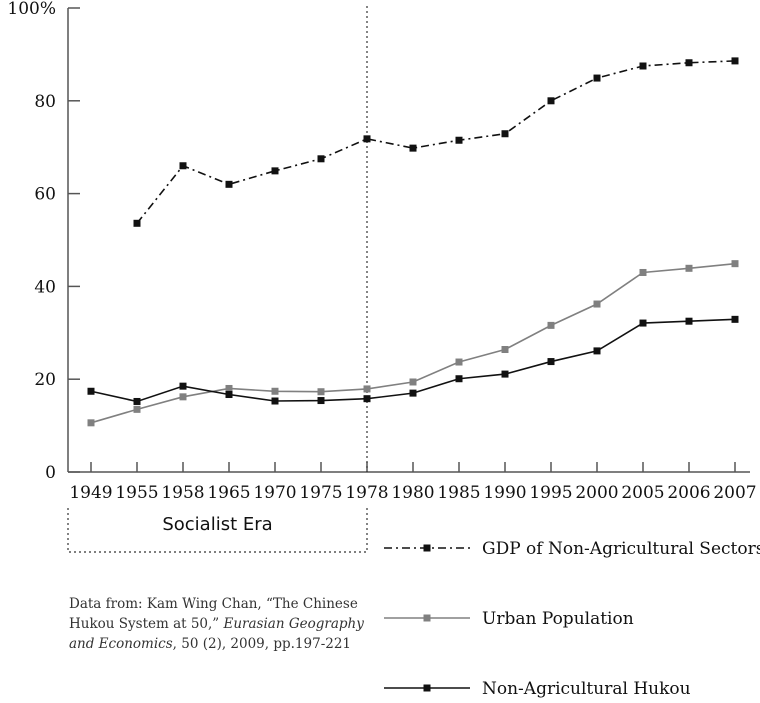  I want to click on y-tick-label: 40, so click(45, 287).